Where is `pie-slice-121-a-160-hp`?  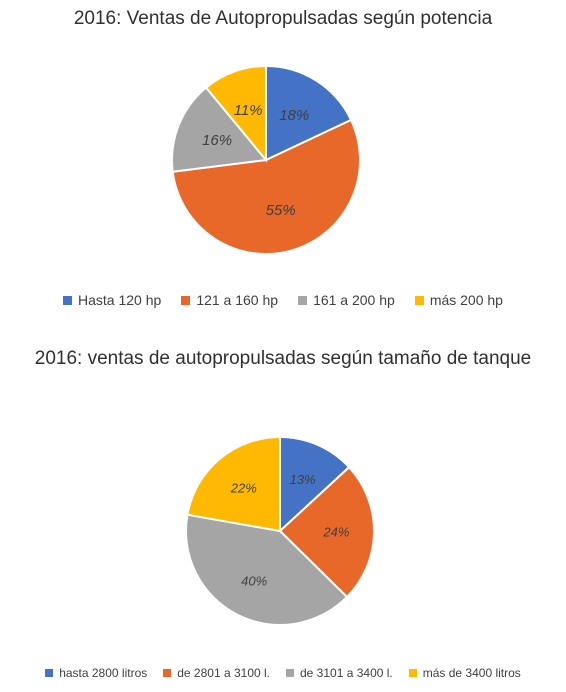 pie-slice-121-a-160-hp is located at coordinates (266, 187).